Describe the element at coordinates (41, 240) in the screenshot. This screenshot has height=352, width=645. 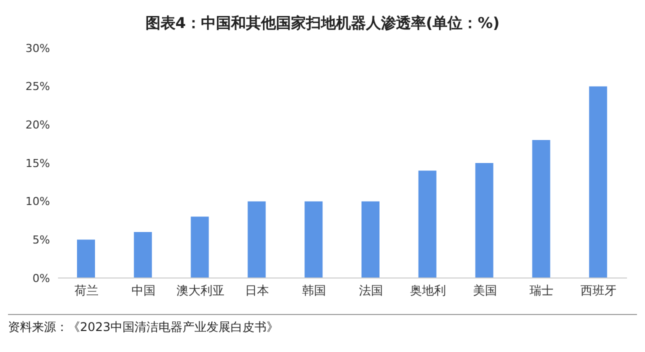
I see `y-tick-label: 5%` at that location.